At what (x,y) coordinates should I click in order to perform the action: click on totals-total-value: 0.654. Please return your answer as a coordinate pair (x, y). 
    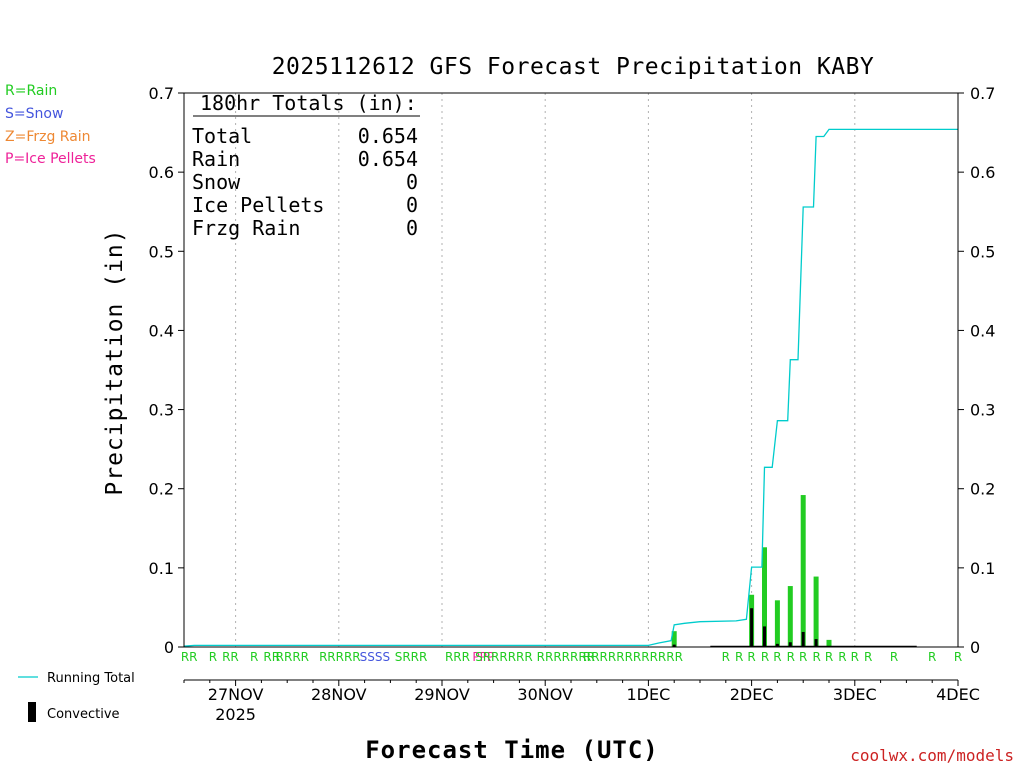
    Looking at the image, I should click on (388, 136).